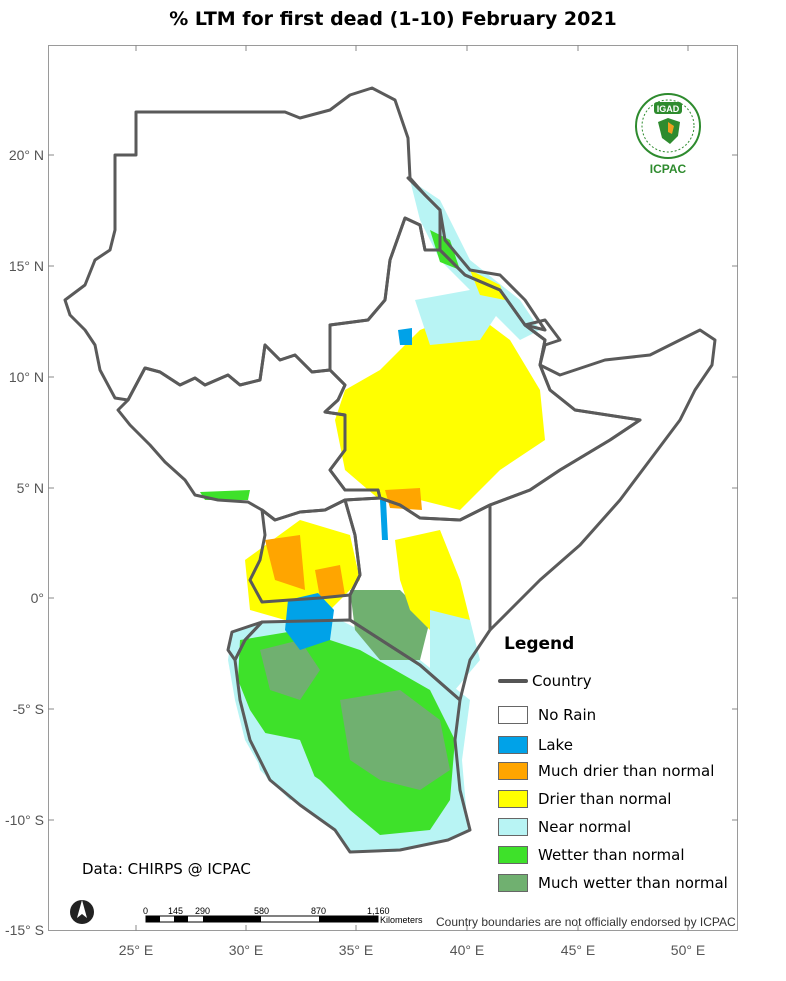  Describe the element at coordinates (513, 715) in the screenshot. I see `swatch-no-rain` at that location.